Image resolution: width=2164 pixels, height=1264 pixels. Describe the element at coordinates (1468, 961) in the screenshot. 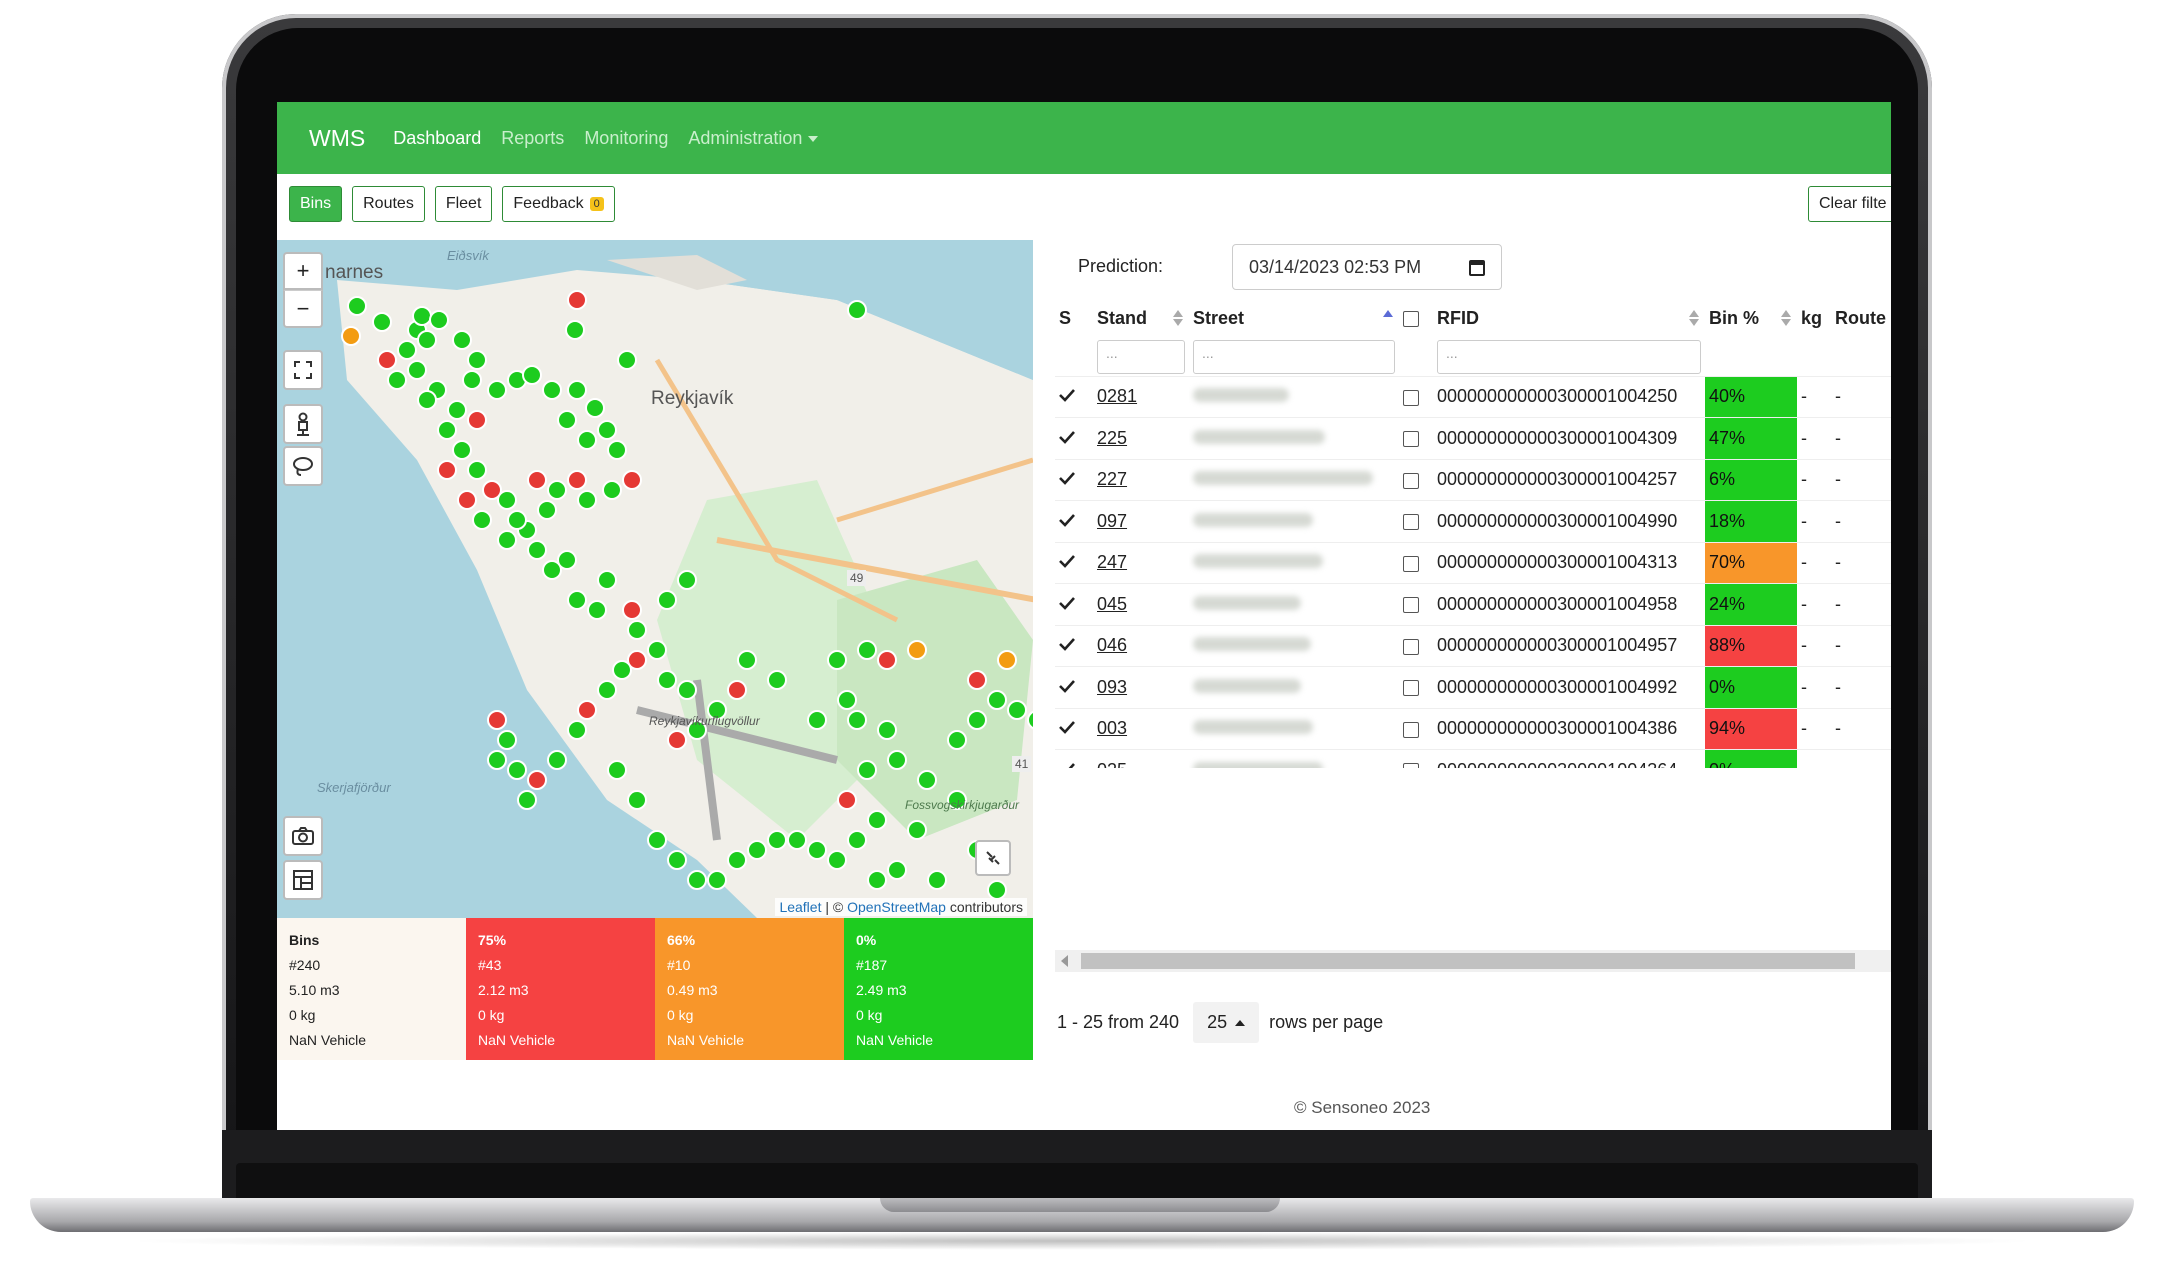

I see `scroll-thumb` at that location.